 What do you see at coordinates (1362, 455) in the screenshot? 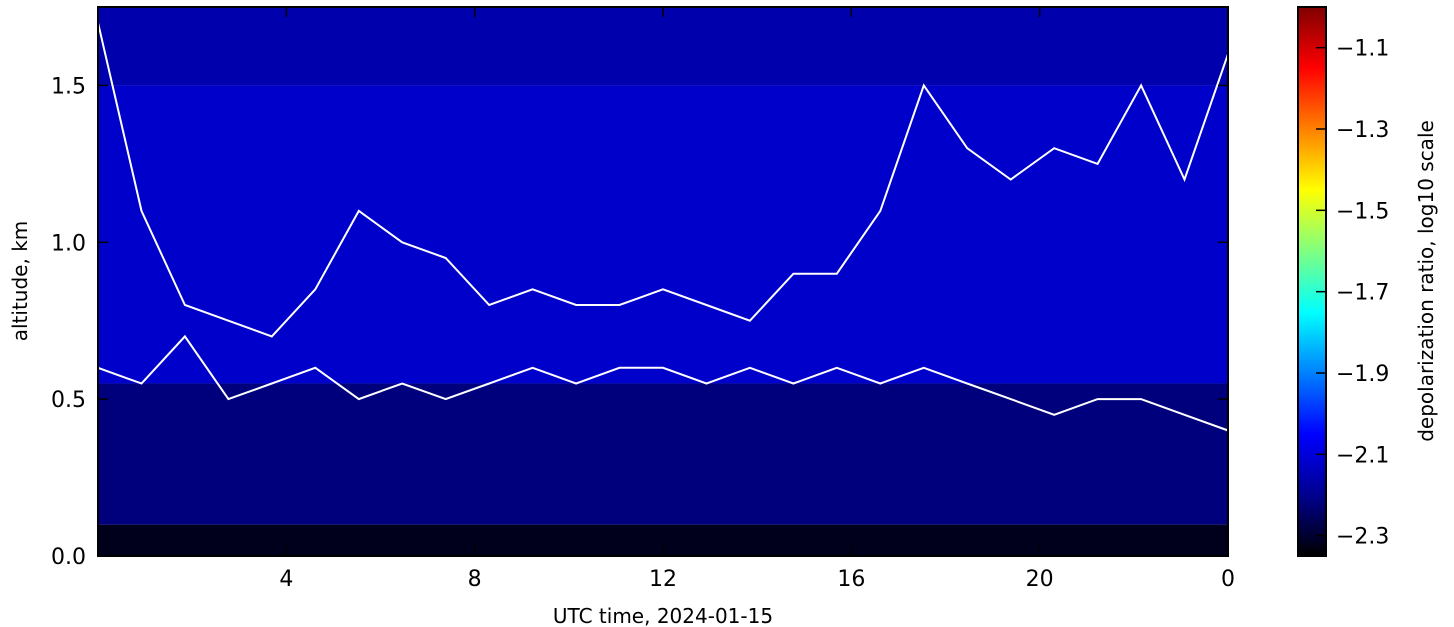
I see `colorbar-tick-label: −2.1` at bounding box center [1362, 455].